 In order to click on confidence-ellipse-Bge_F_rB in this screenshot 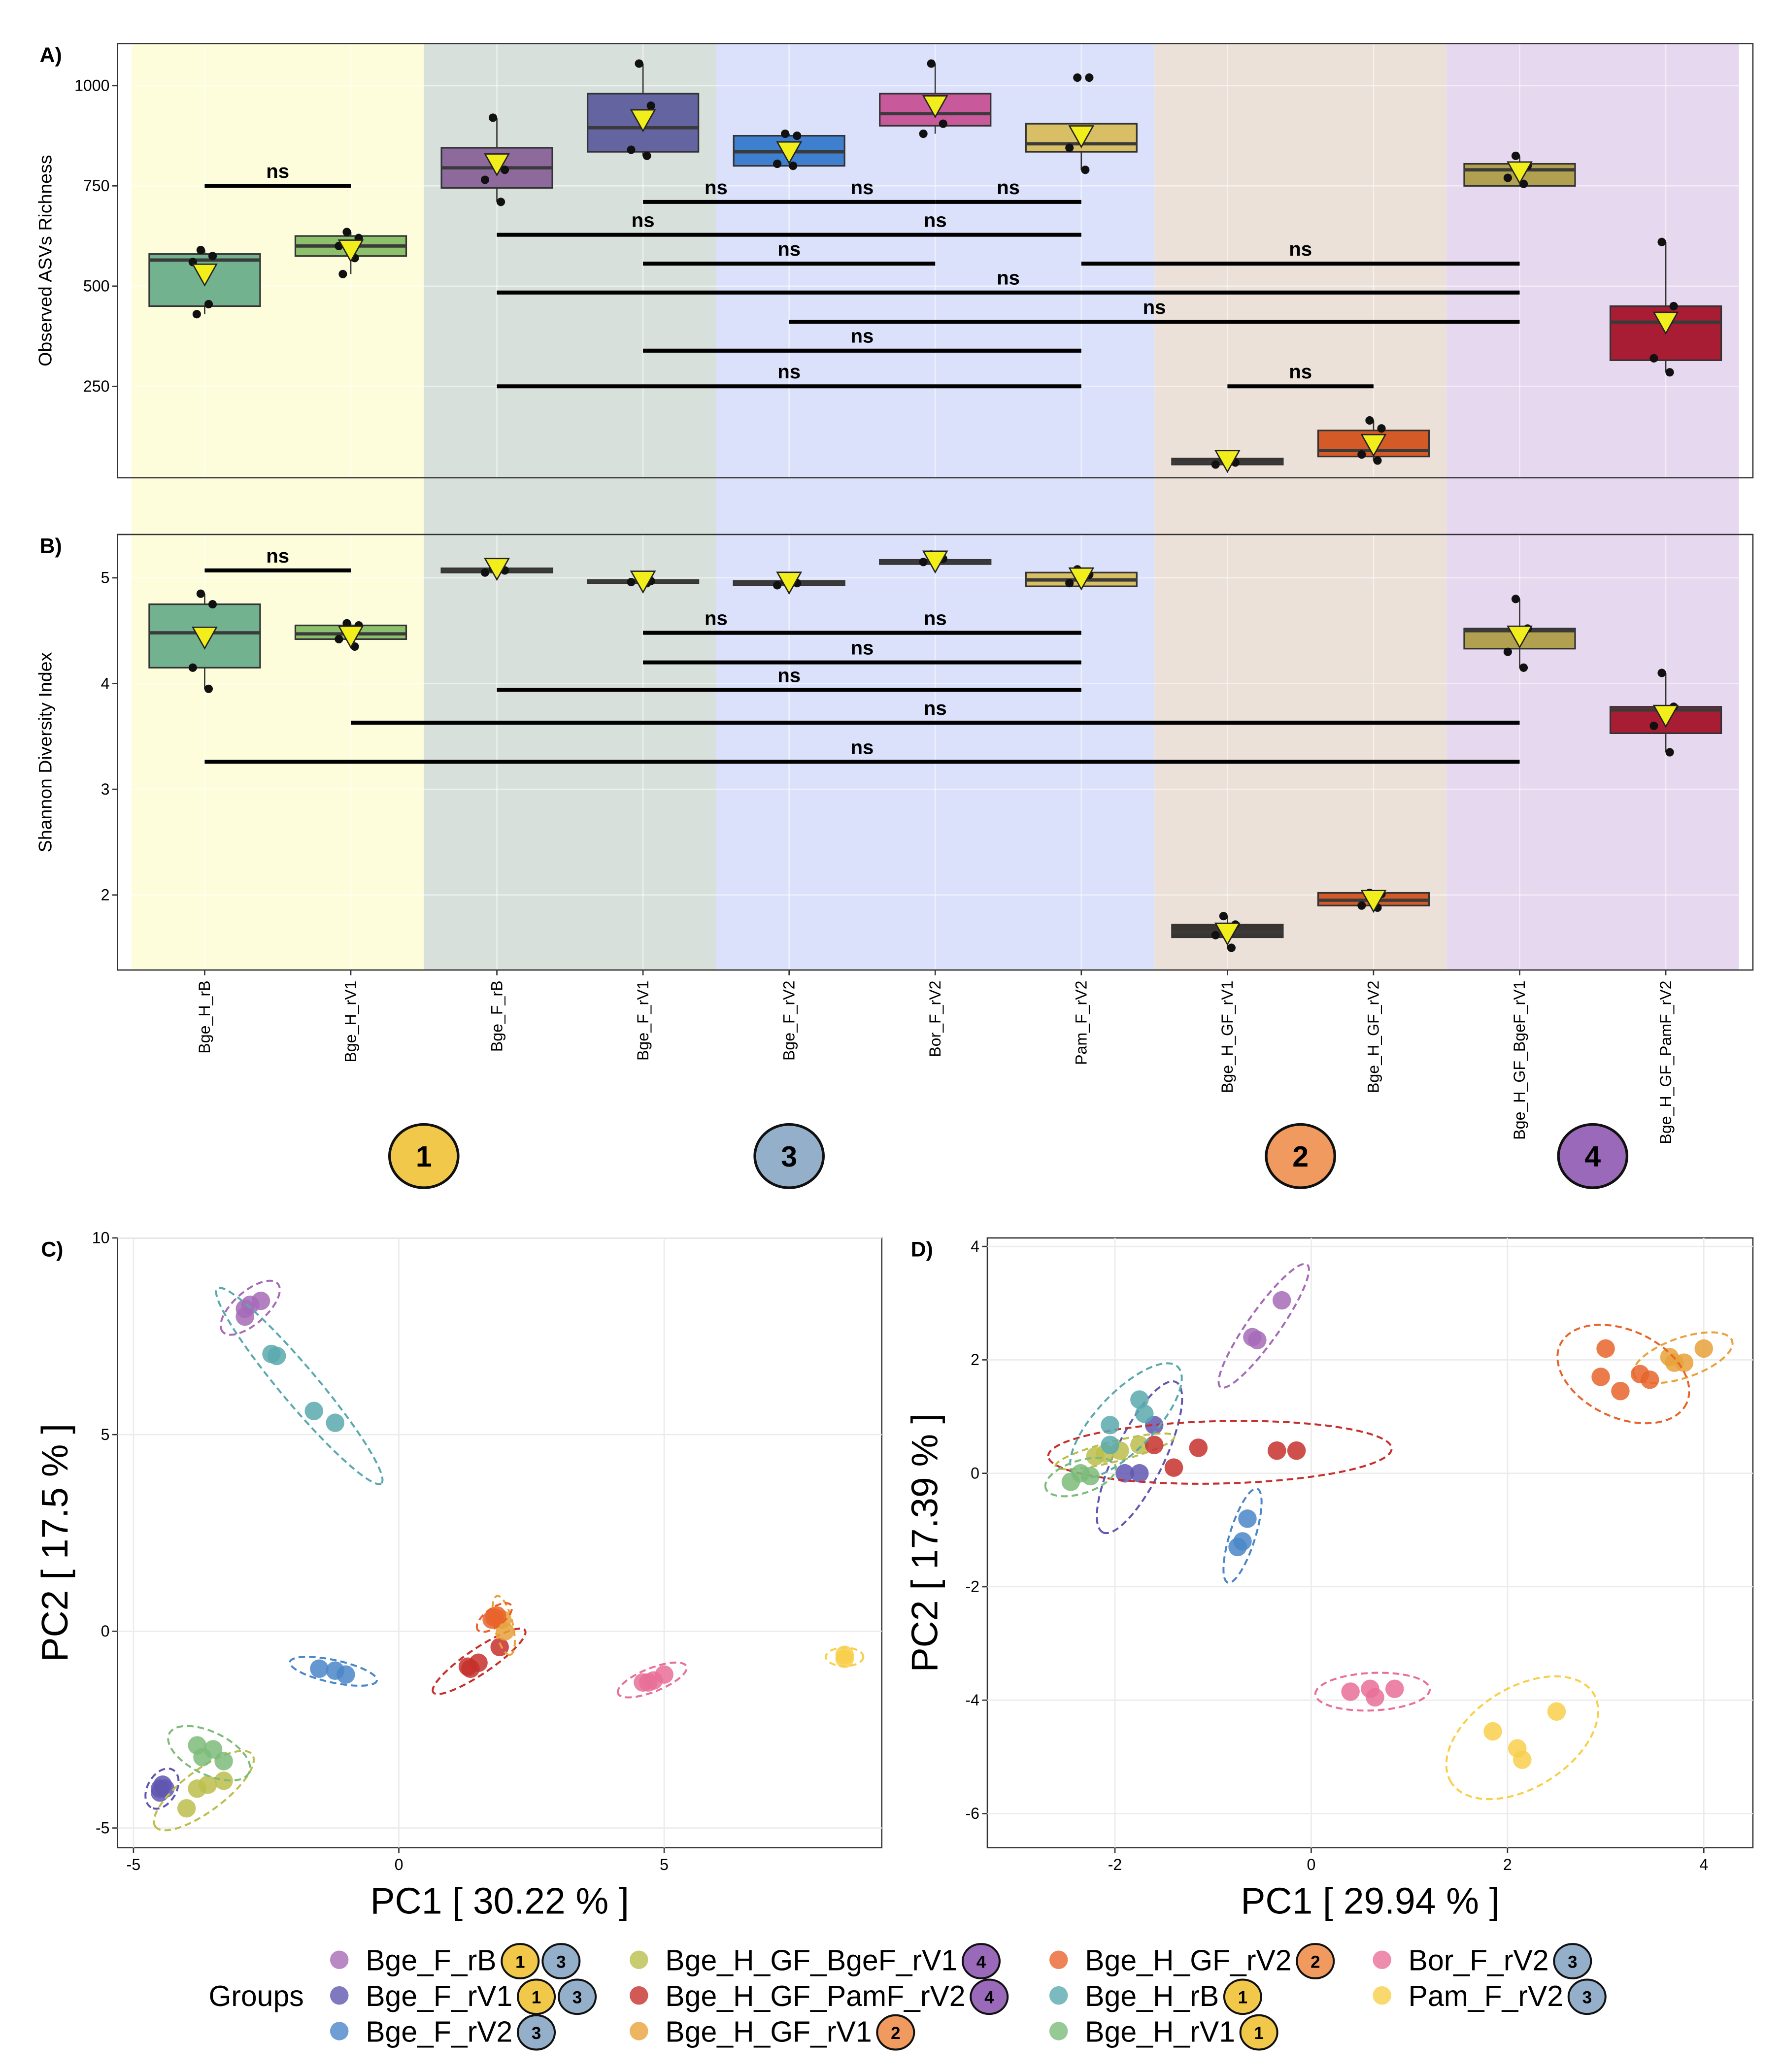, I will do `click(1263, 1326)`.